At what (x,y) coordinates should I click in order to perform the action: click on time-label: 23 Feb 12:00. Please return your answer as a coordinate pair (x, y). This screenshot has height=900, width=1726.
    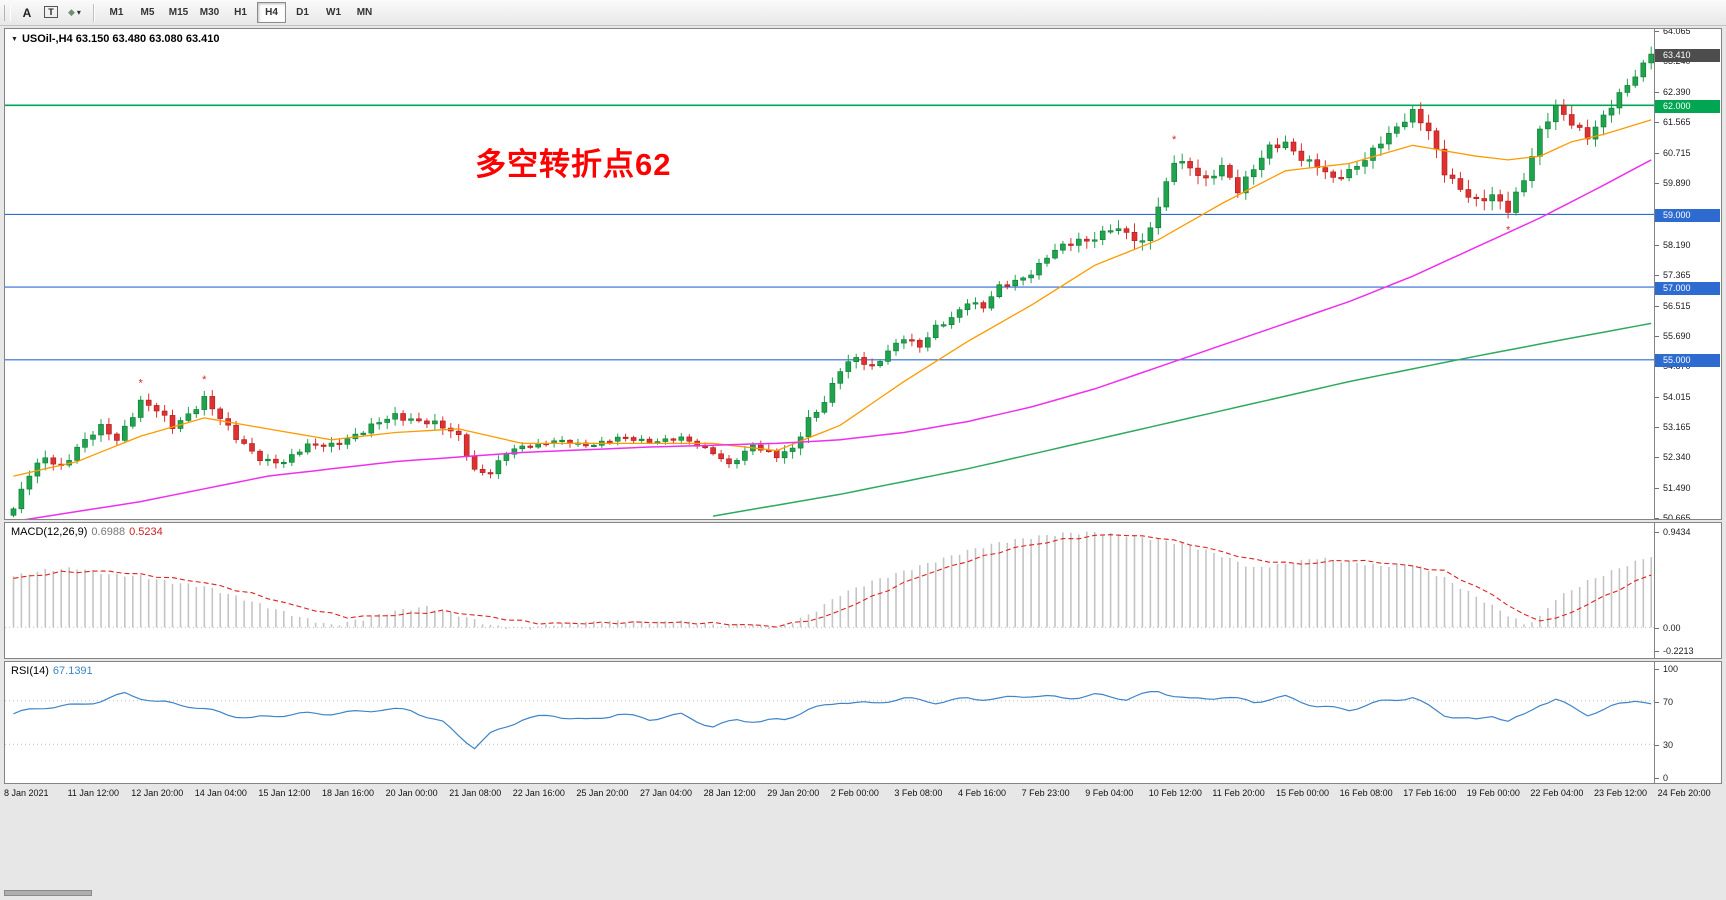
    Looking at the image, I should click on (1621, 793).